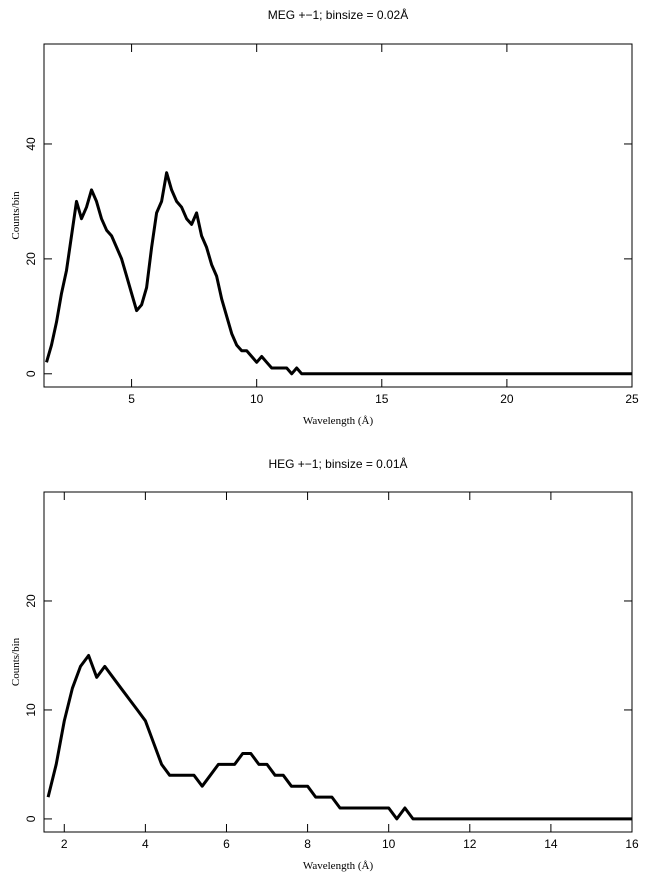 This screenshot has height=891, width=649. I want to click on y-tick-label: 40, so click(31, 144).